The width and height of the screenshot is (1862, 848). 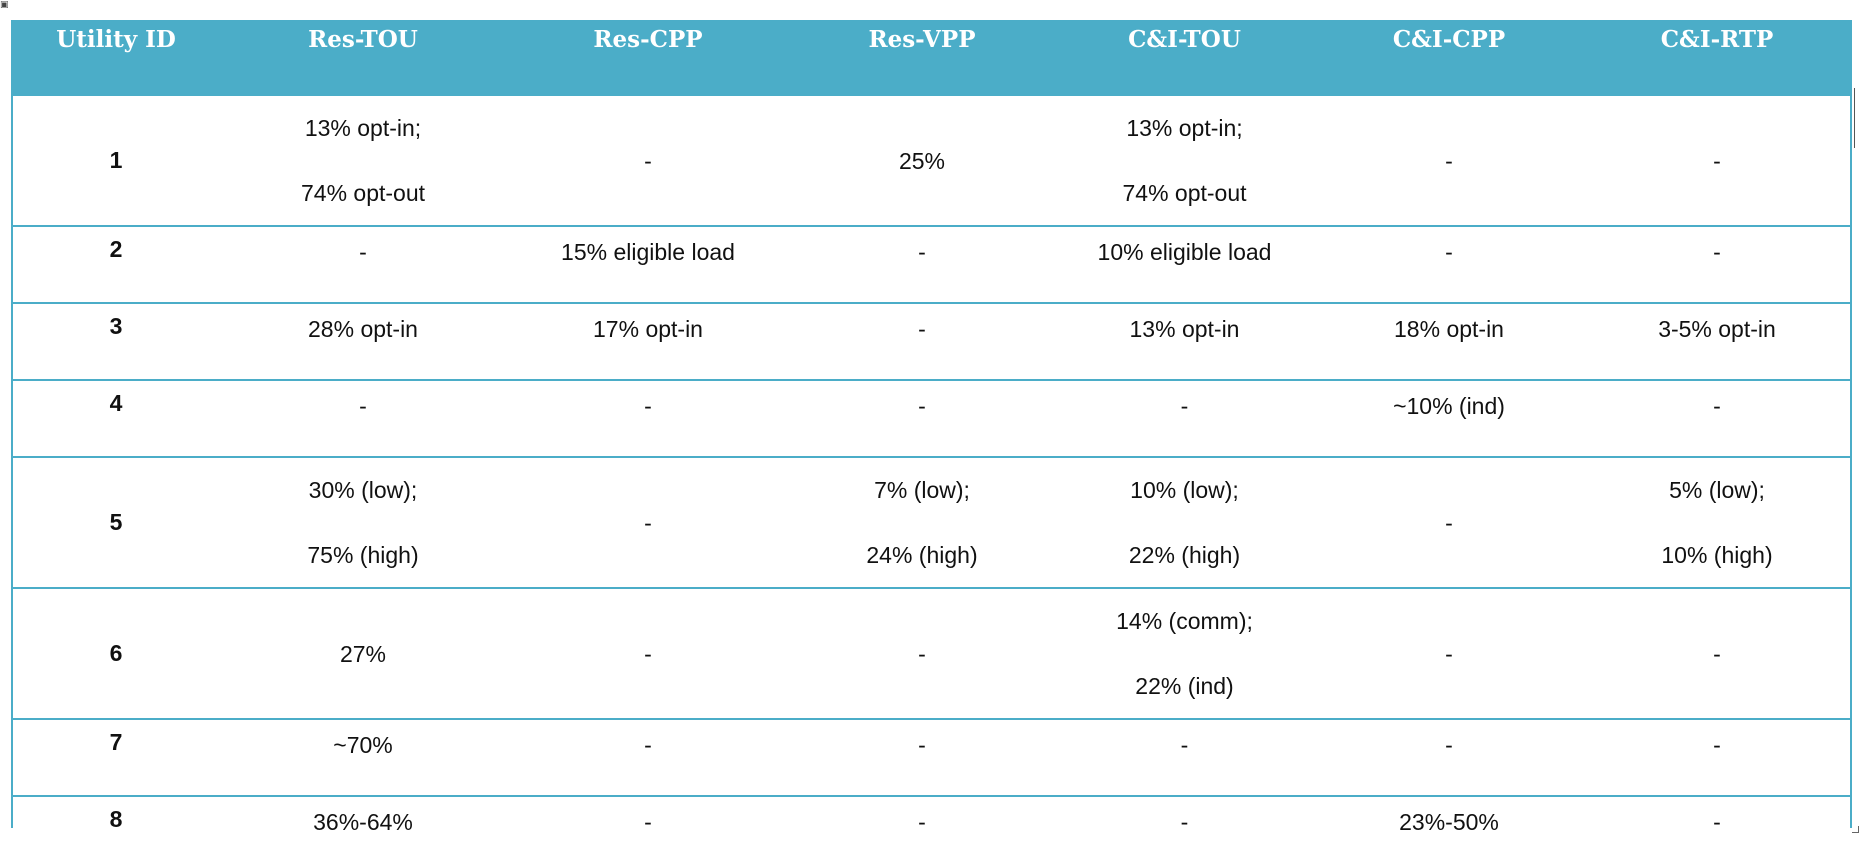 What do you see at coordinates (1717, 490) in the screenshot?
I see `cell-text: 5% (low);` at bounding box center [1717, 490].